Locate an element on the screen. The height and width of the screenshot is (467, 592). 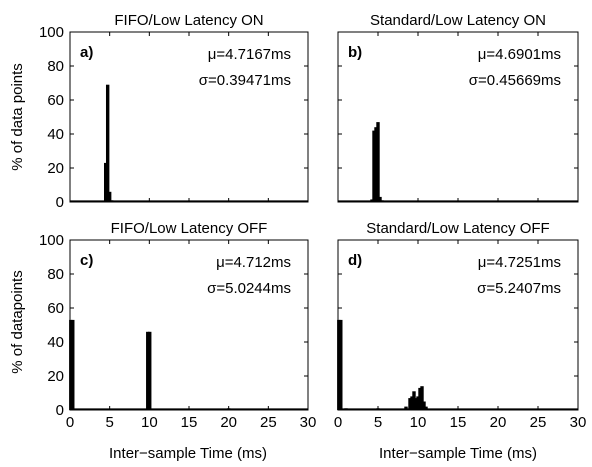
std-annotation: σ=5.0244ms is located at coordinates (249, 288).